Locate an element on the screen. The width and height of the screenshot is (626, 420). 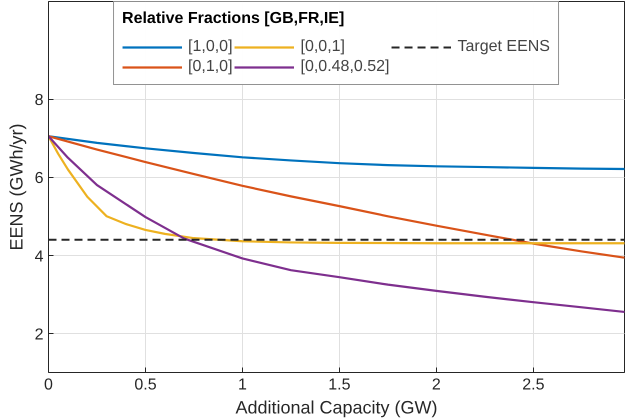
legend-title: Relative Fractions [GB,FR,IE] is located at coordinates (234, 19).